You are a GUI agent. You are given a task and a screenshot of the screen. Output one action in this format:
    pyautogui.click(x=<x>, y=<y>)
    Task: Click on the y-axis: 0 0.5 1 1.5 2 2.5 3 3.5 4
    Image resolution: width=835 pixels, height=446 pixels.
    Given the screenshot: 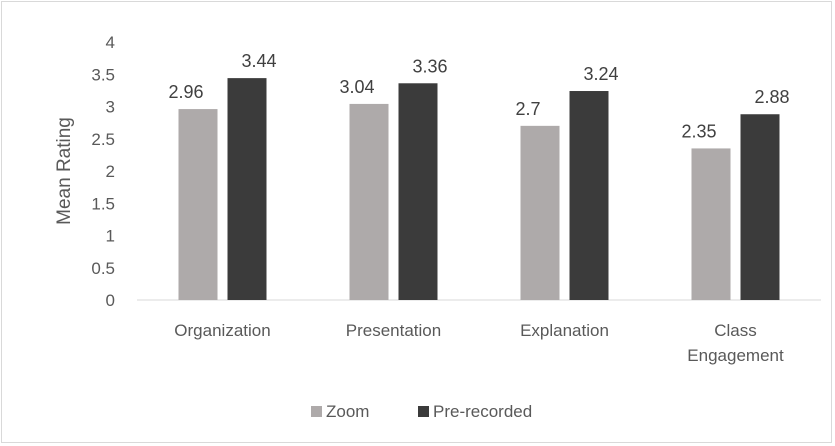 What is the action you would take?
    pyautogui.click(x=103, y=171)
    